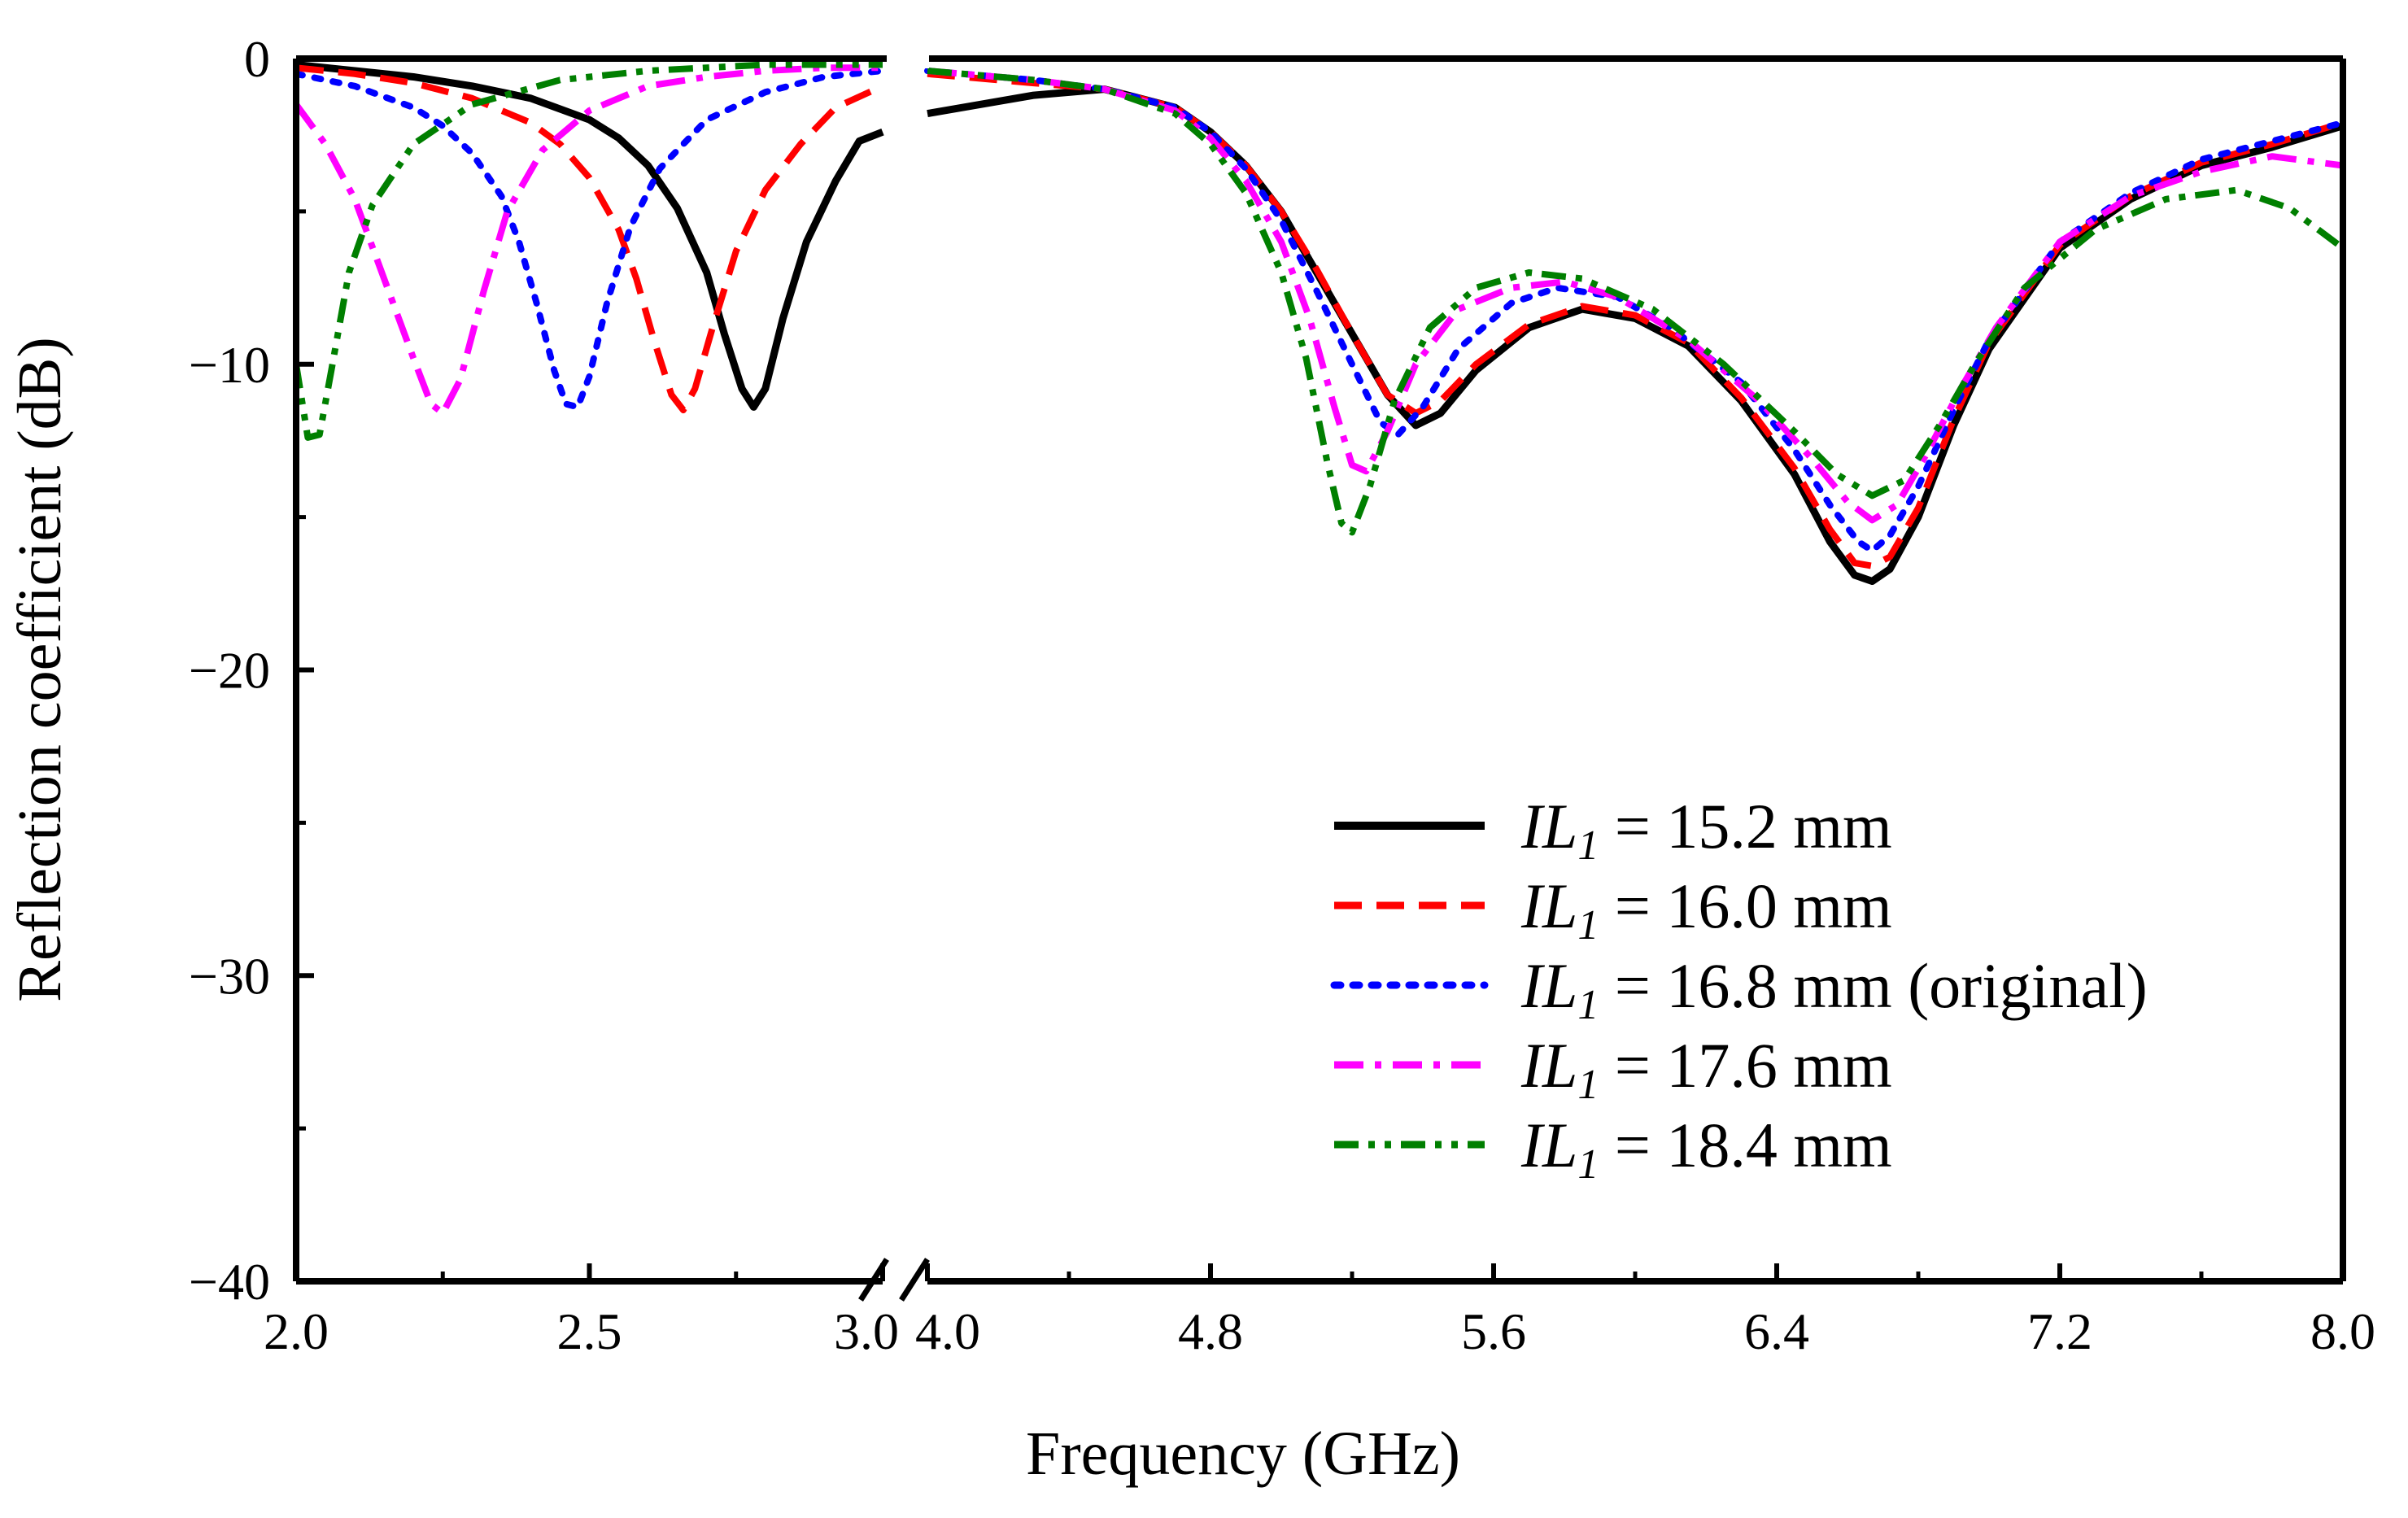 This screenshot has height=1518, width=2408. Describe the element at coordinates (590, 1331) in the screenshot. I see `x-tick-label: 2.5` at that location.